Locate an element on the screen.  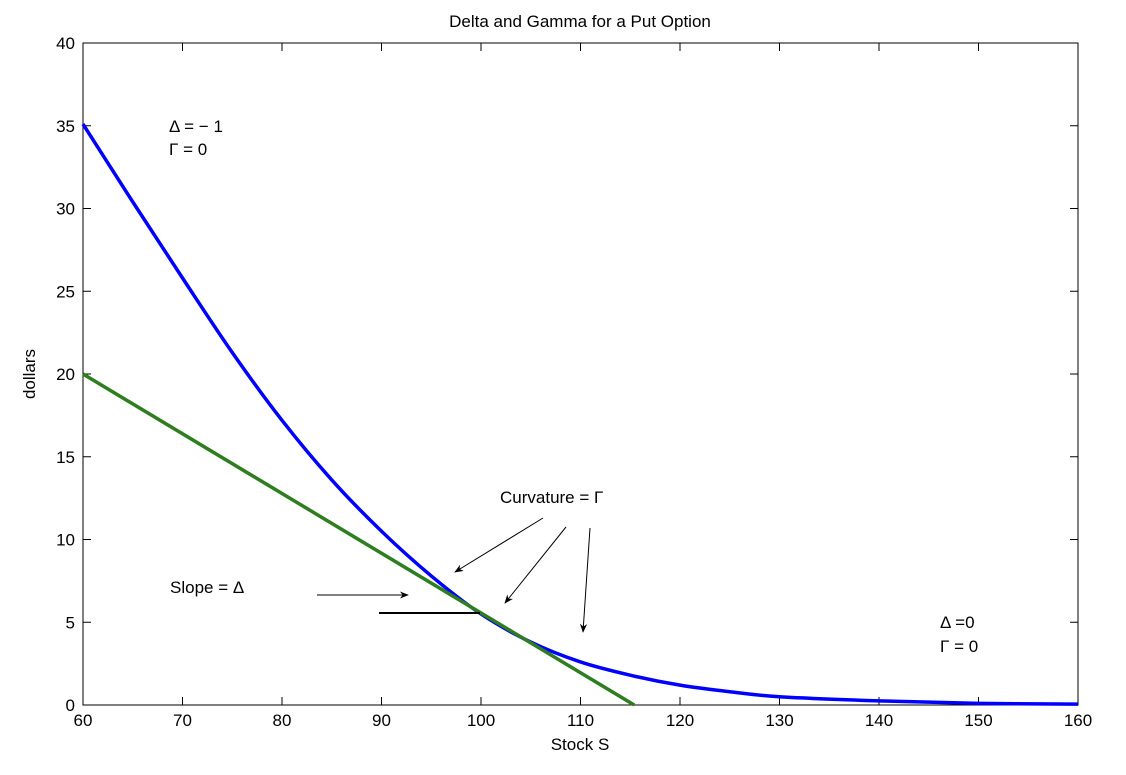
y-tick-label: 25 is located at coordinates (65, 291).